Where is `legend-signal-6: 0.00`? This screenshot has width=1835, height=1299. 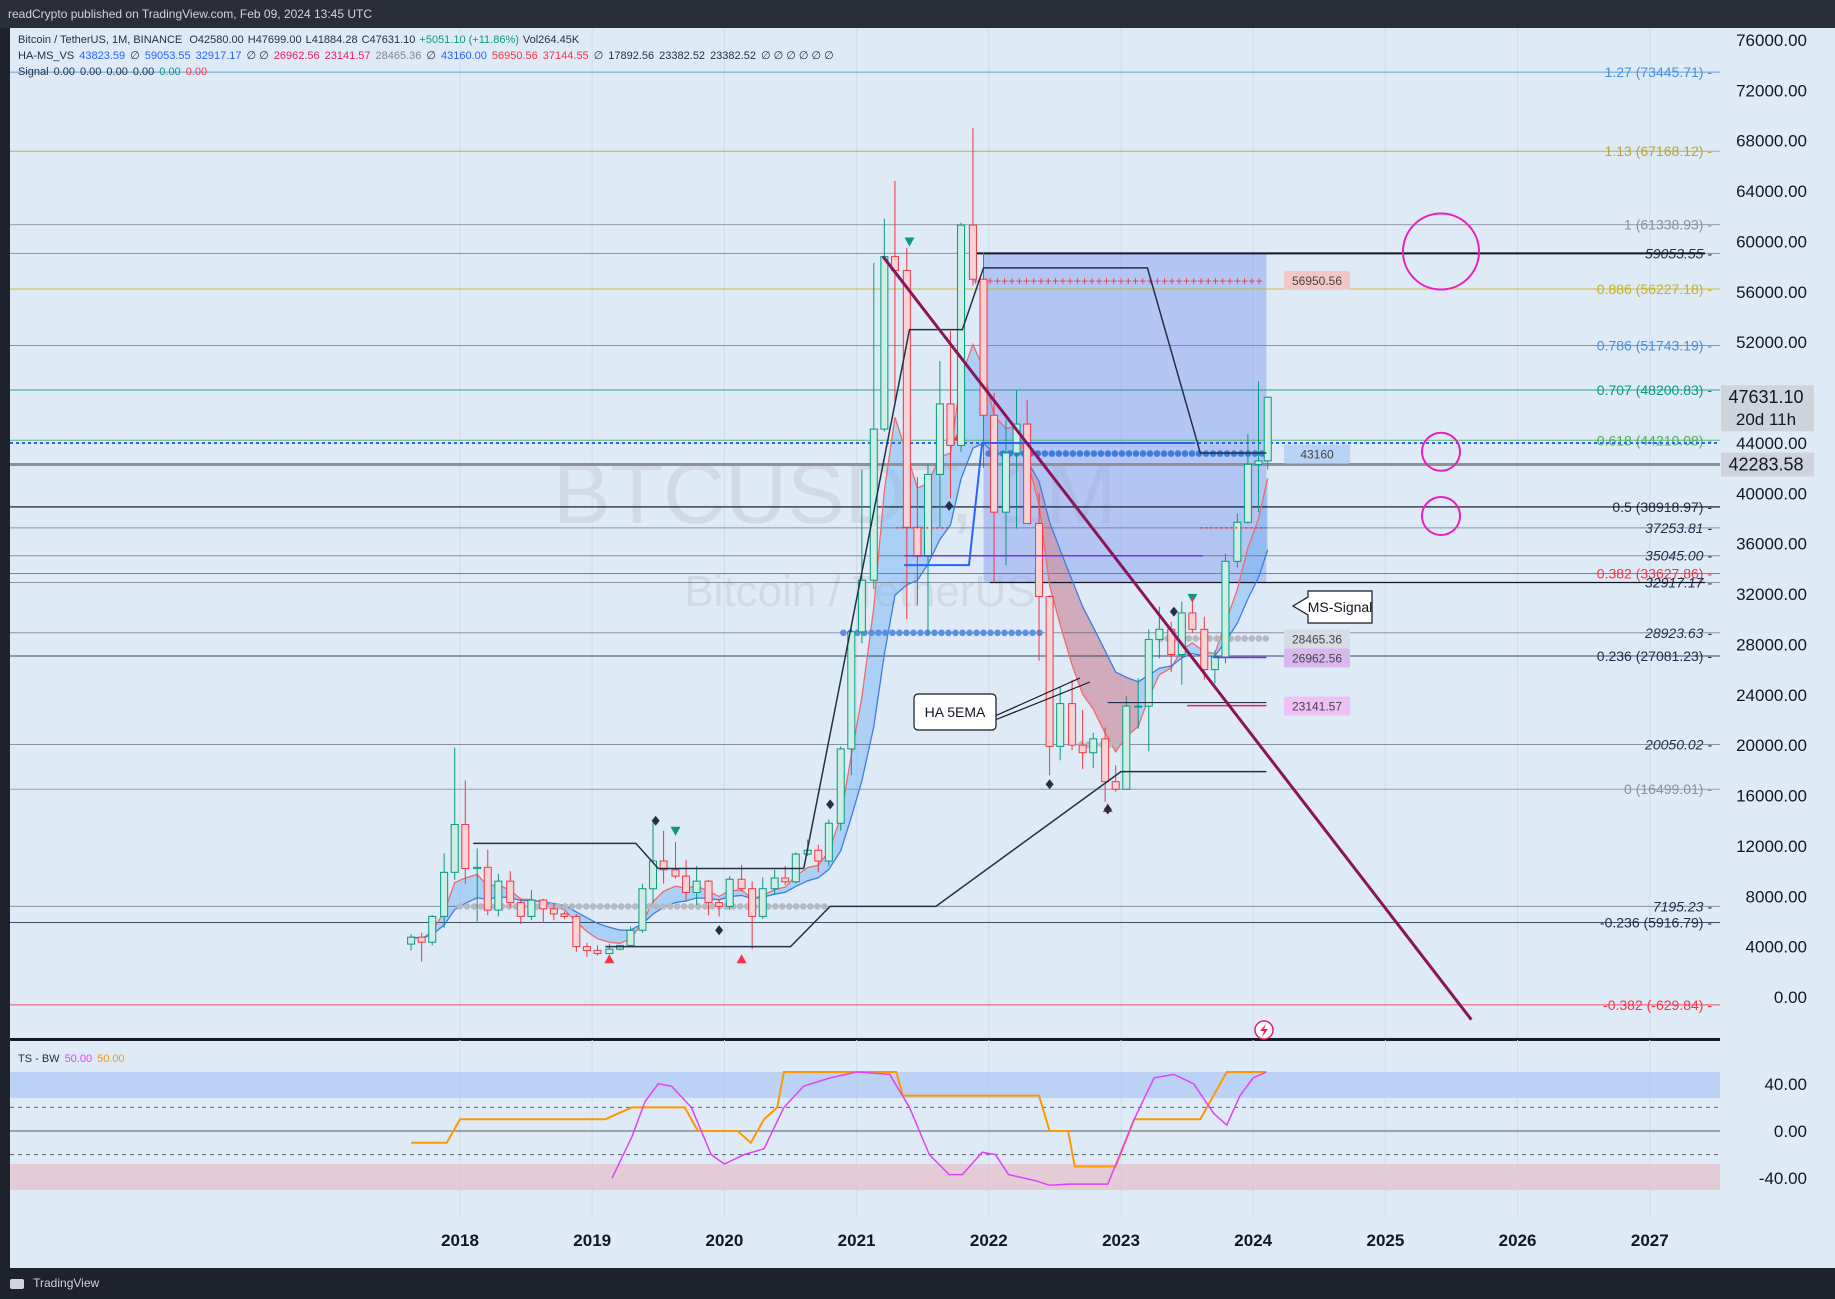 legend-signal-6: 0.00 is located at coordinates (196, 72).